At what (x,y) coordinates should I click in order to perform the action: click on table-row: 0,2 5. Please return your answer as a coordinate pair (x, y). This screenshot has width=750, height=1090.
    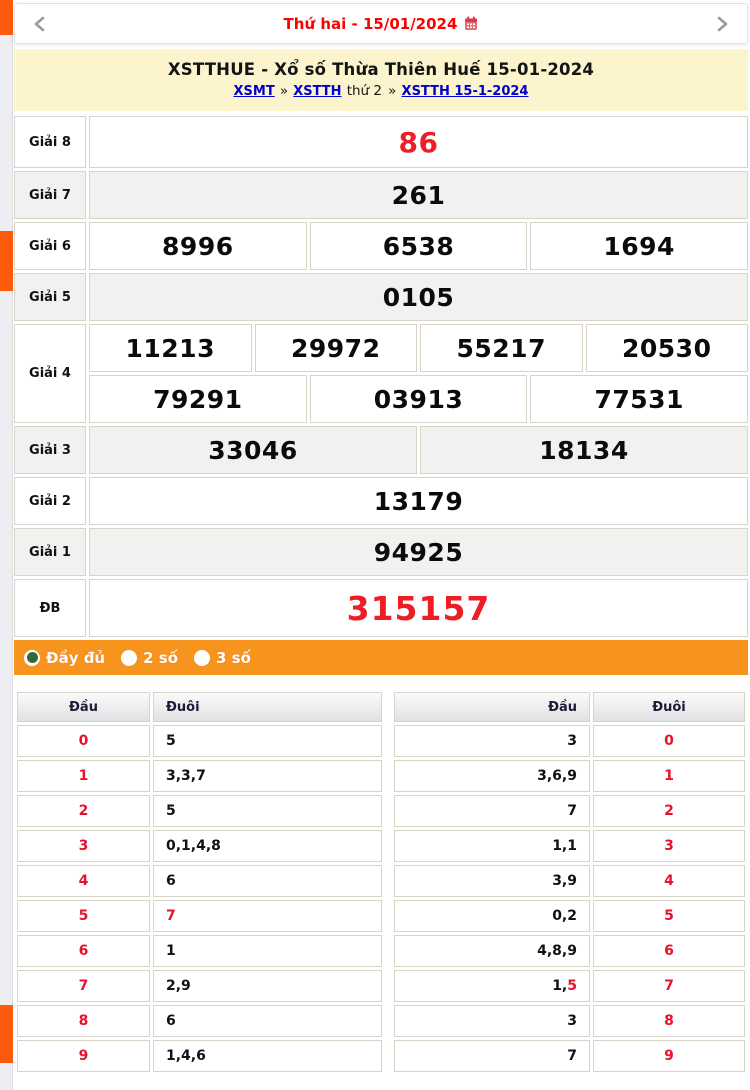
    Looking at the image, I should click on (569, 916).